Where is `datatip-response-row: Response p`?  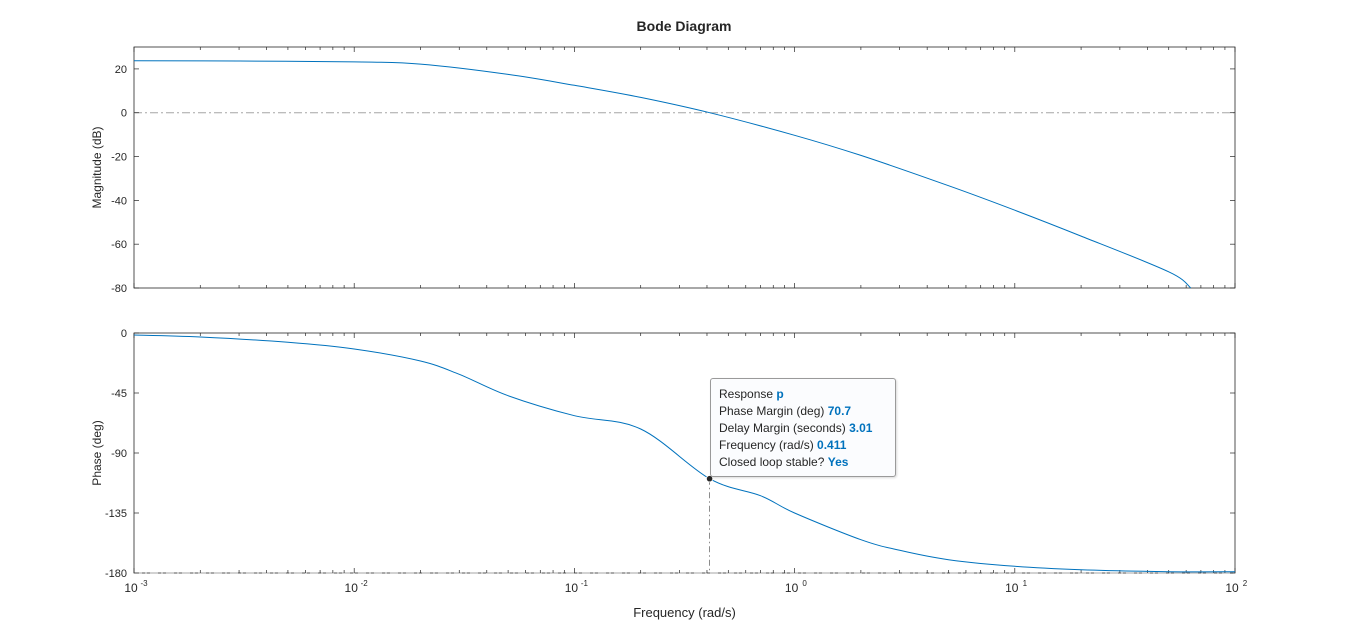
datatip-response-row: Response p is located at coordinates (807, 394).